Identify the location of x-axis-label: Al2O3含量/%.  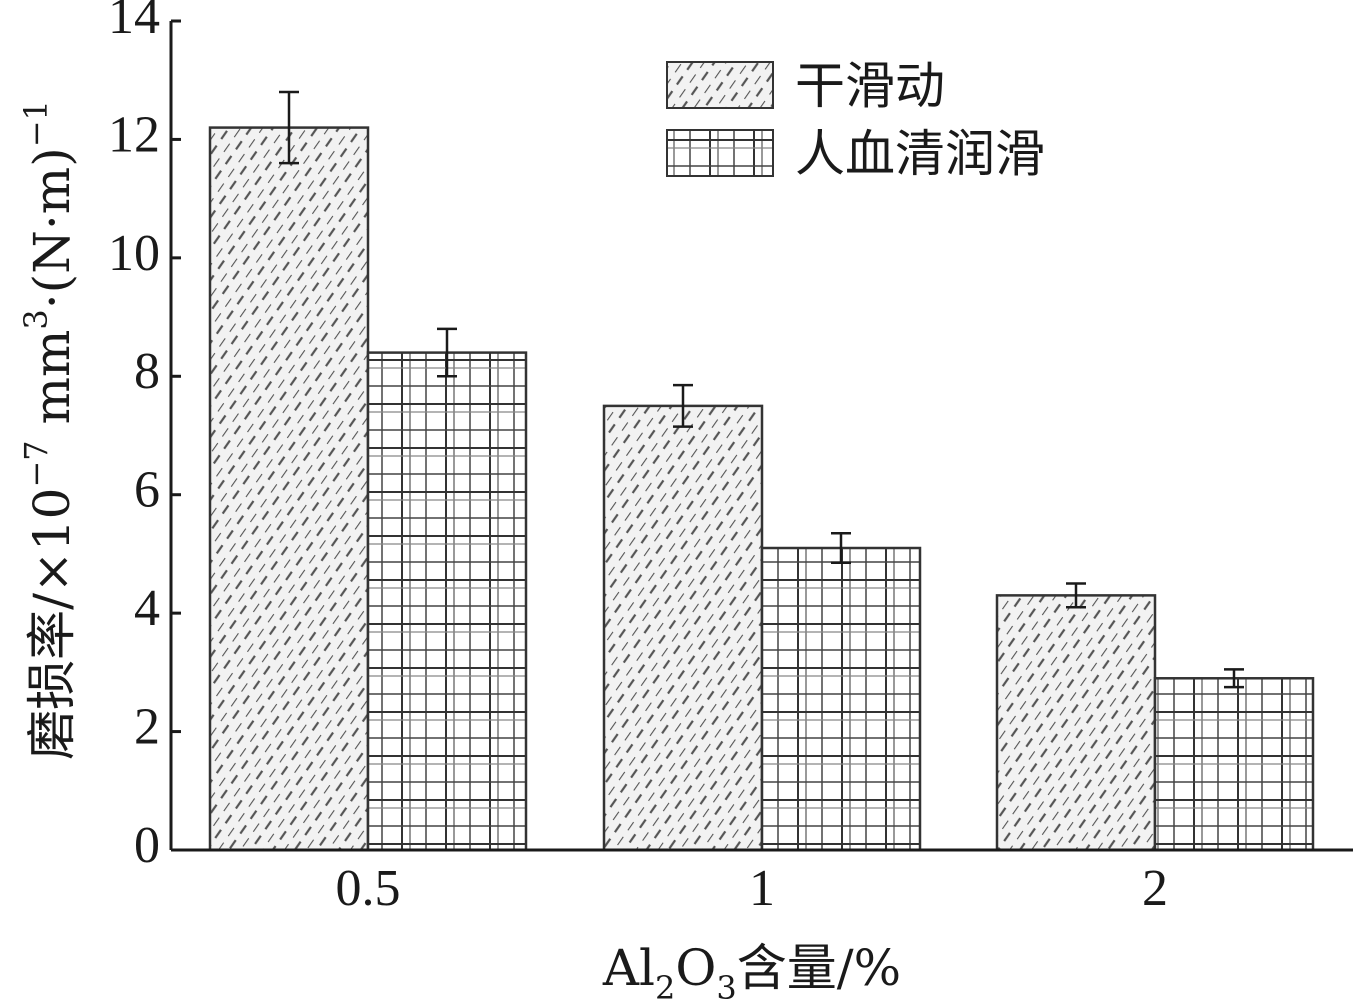
(751, 973).